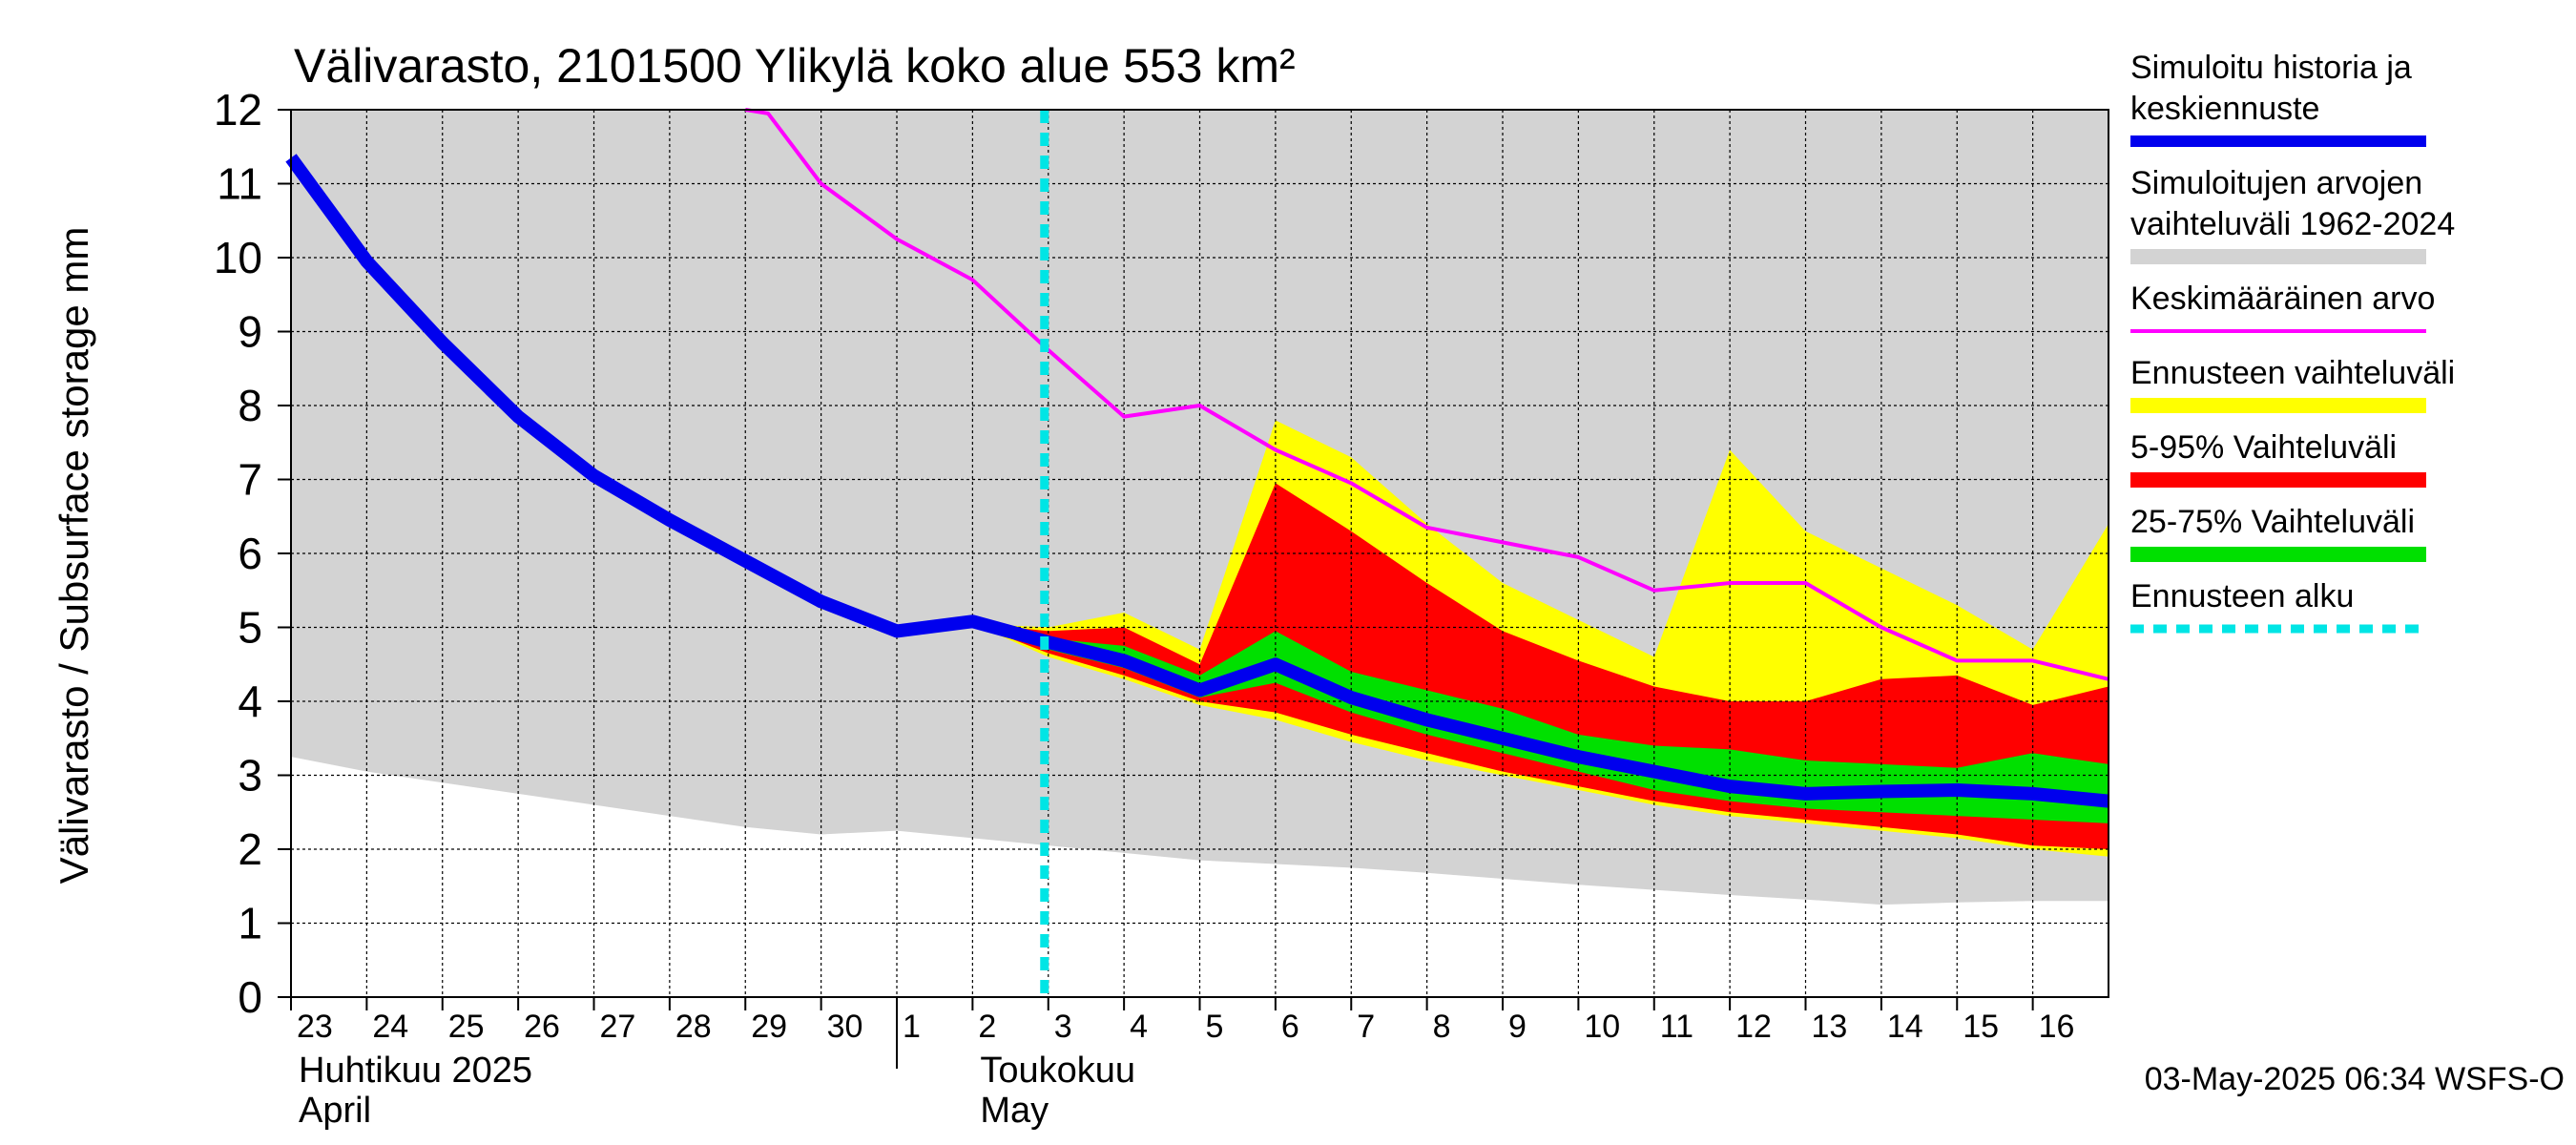 This screenshot has width=2576, height=1145. Describe the element at coordinates (2278, 256) in the screenshot. I see `legend-swatch-history_range` at that location.